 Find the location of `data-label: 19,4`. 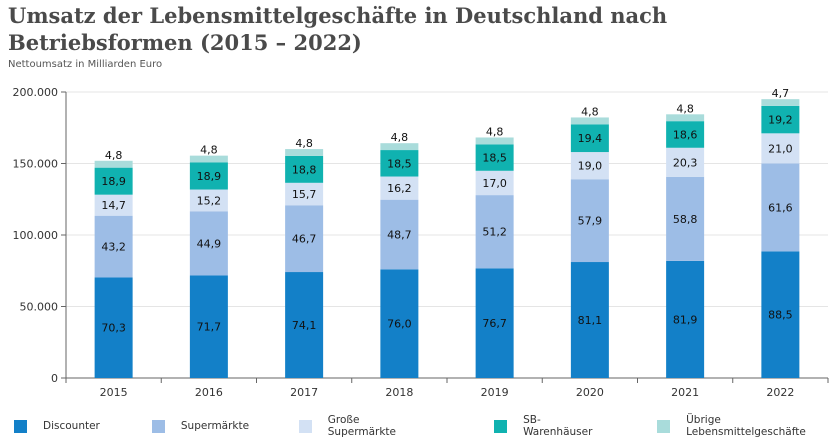

data-label: 19,4 is located at coordinates (590, 138).